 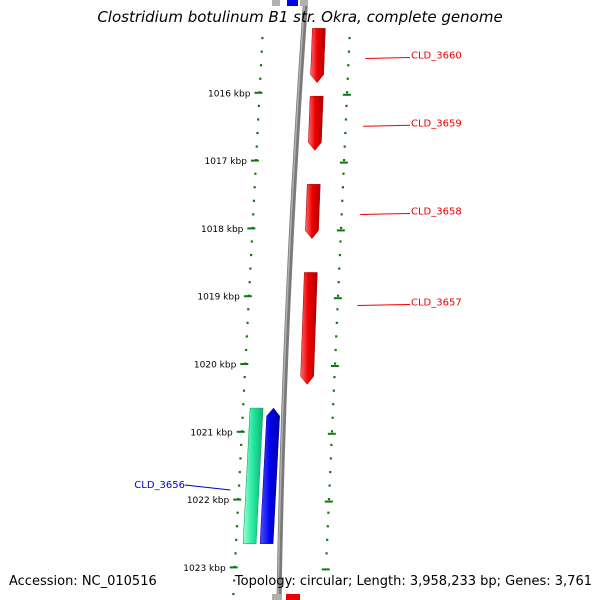 I want to click on gene-label-cld-3659: CLD_3659, so click(x=436, y=123).